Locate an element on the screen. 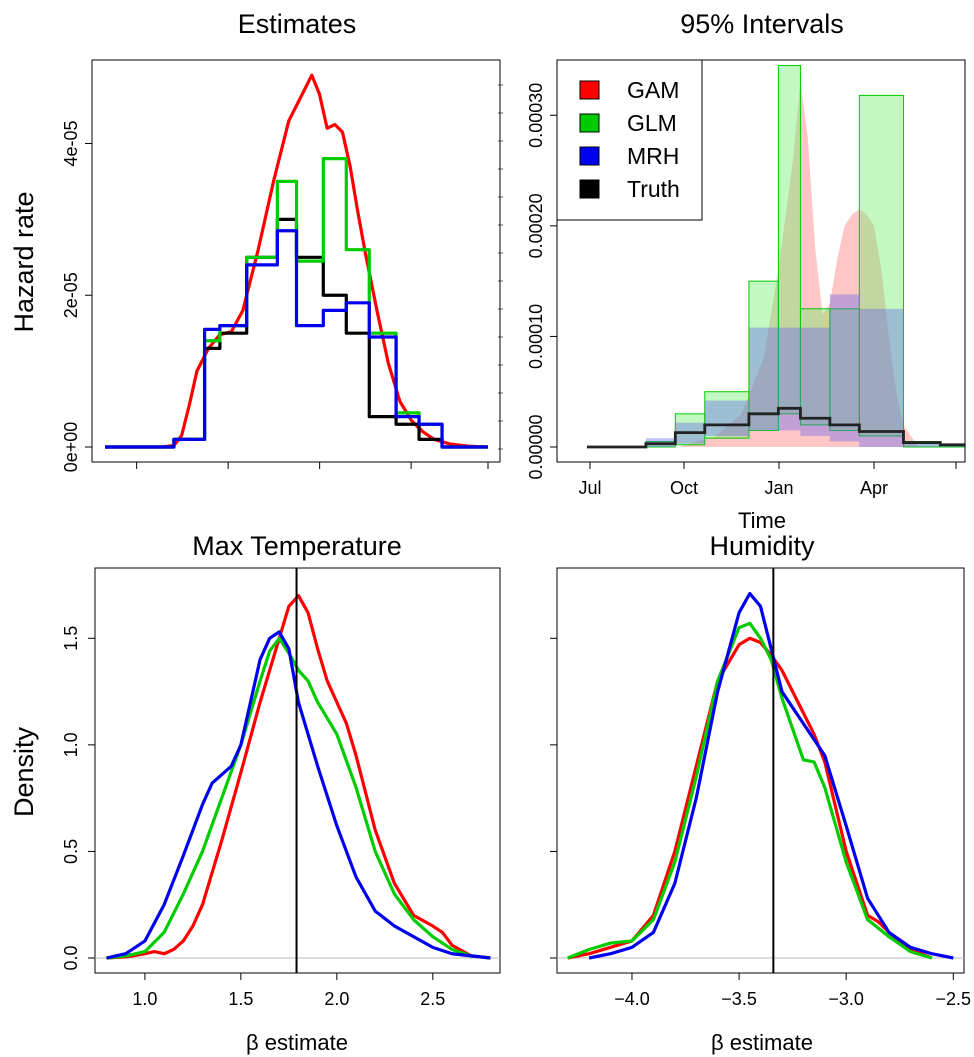 The image size is (974, 1057). xtick-label: −3.5 is located at coordinates (739, 999).